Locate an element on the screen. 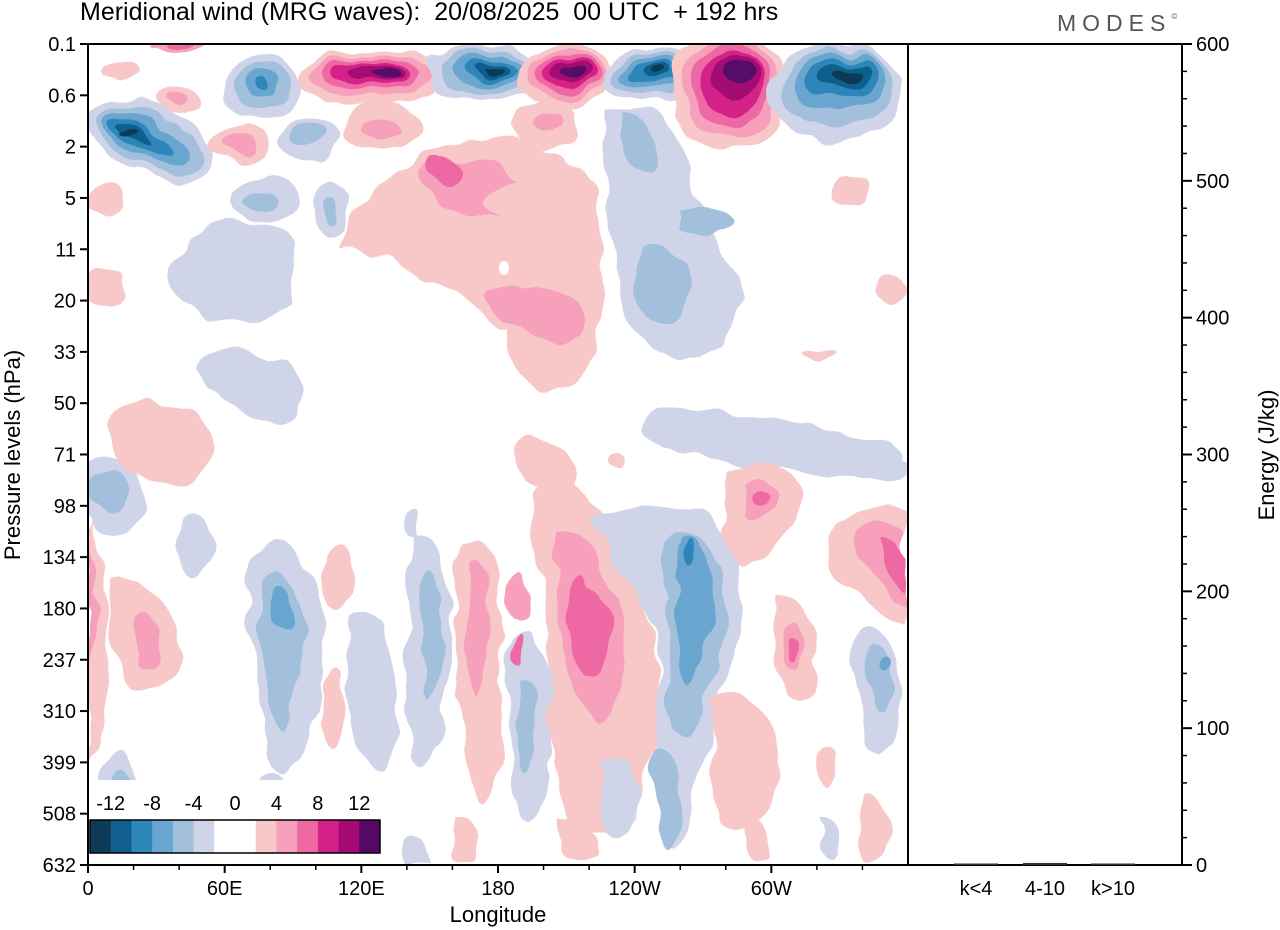  y-tick-label: 71 is located at coordinates (65, 456).